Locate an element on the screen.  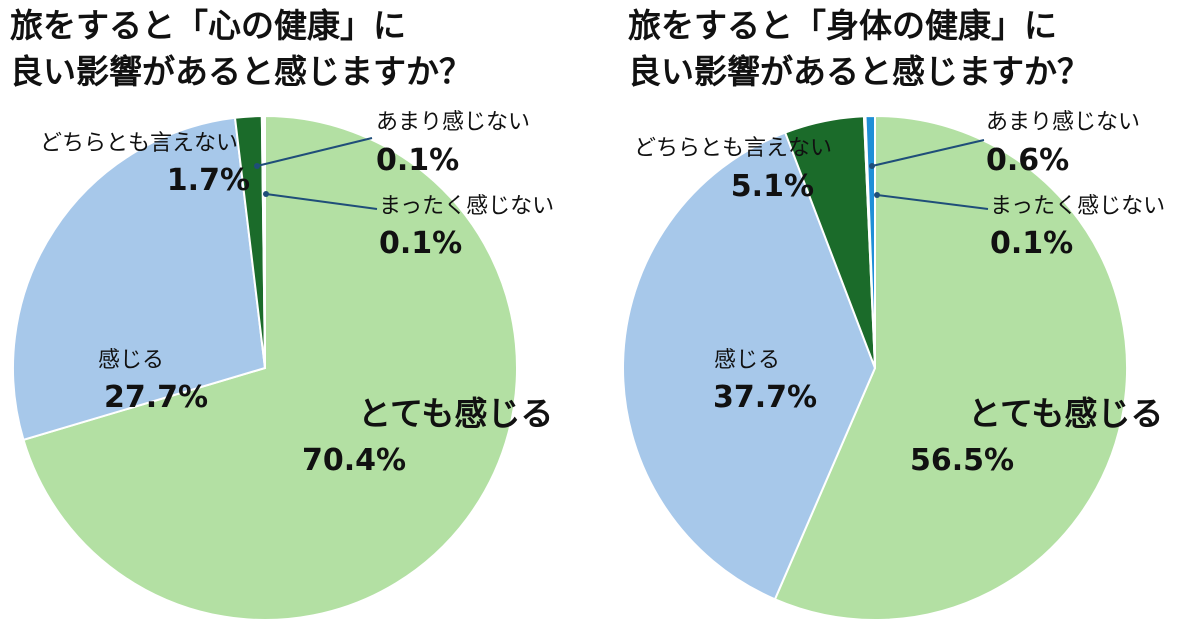
chart-title-line: 旅をすると「心の健康」に is located at coordinates (208, 25).